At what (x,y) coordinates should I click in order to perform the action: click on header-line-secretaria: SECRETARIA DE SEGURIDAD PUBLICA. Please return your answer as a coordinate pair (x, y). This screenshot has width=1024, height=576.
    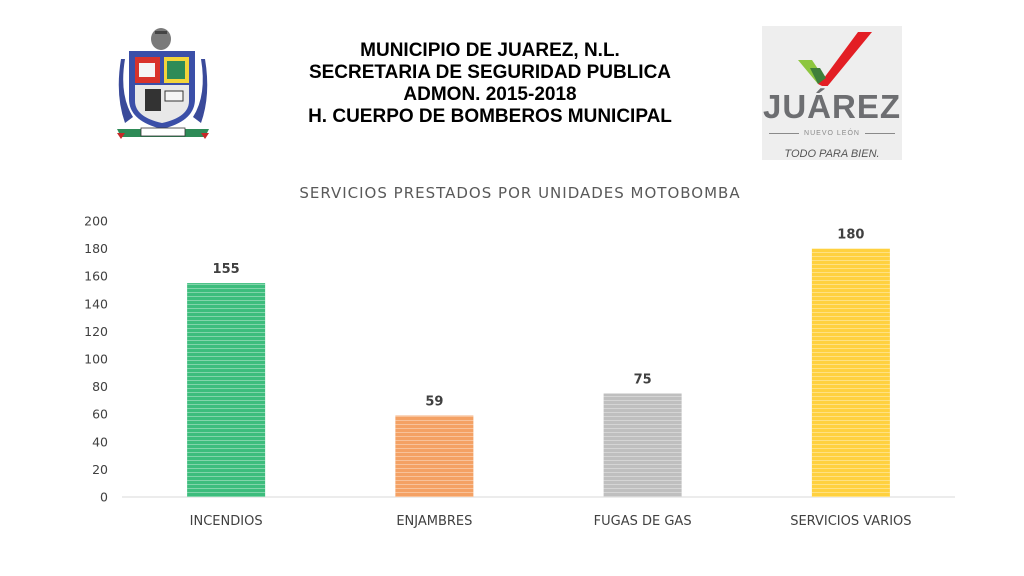
    Looking at the image, I should click on (490, 72).